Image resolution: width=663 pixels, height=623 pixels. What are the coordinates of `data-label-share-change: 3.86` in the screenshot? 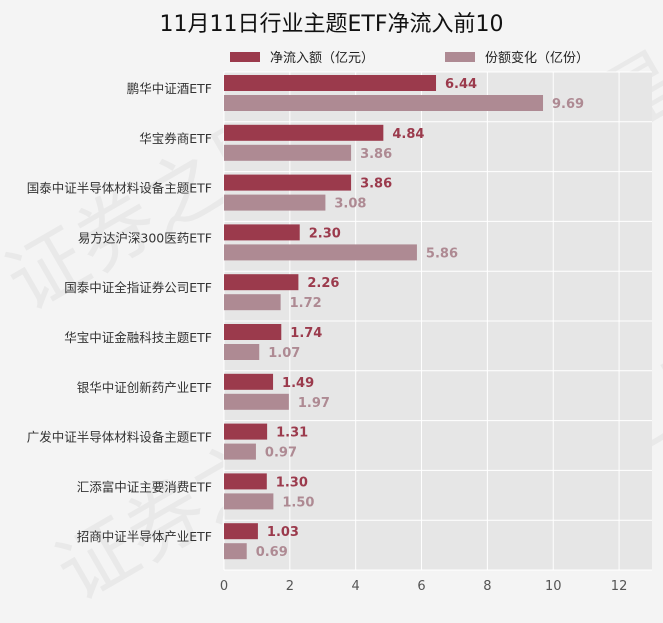 It's located at (376, 154).